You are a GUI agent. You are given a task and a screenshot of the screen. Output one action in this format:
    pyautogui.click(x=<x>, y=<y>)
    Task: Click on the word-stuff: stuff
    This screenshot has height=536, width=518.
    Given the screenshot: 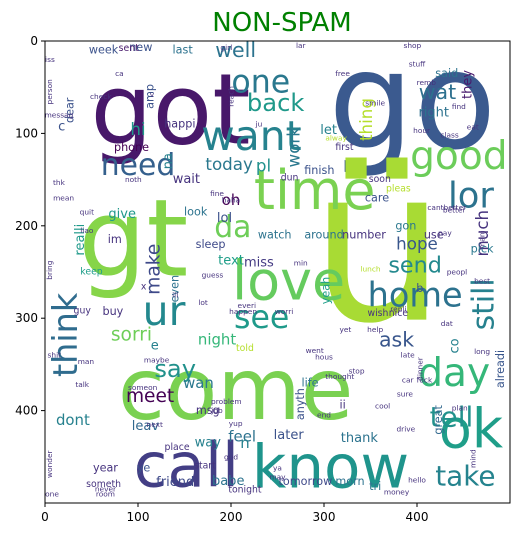 What is the action you would take?
    pyautogui.click(x=417, y=64)
    